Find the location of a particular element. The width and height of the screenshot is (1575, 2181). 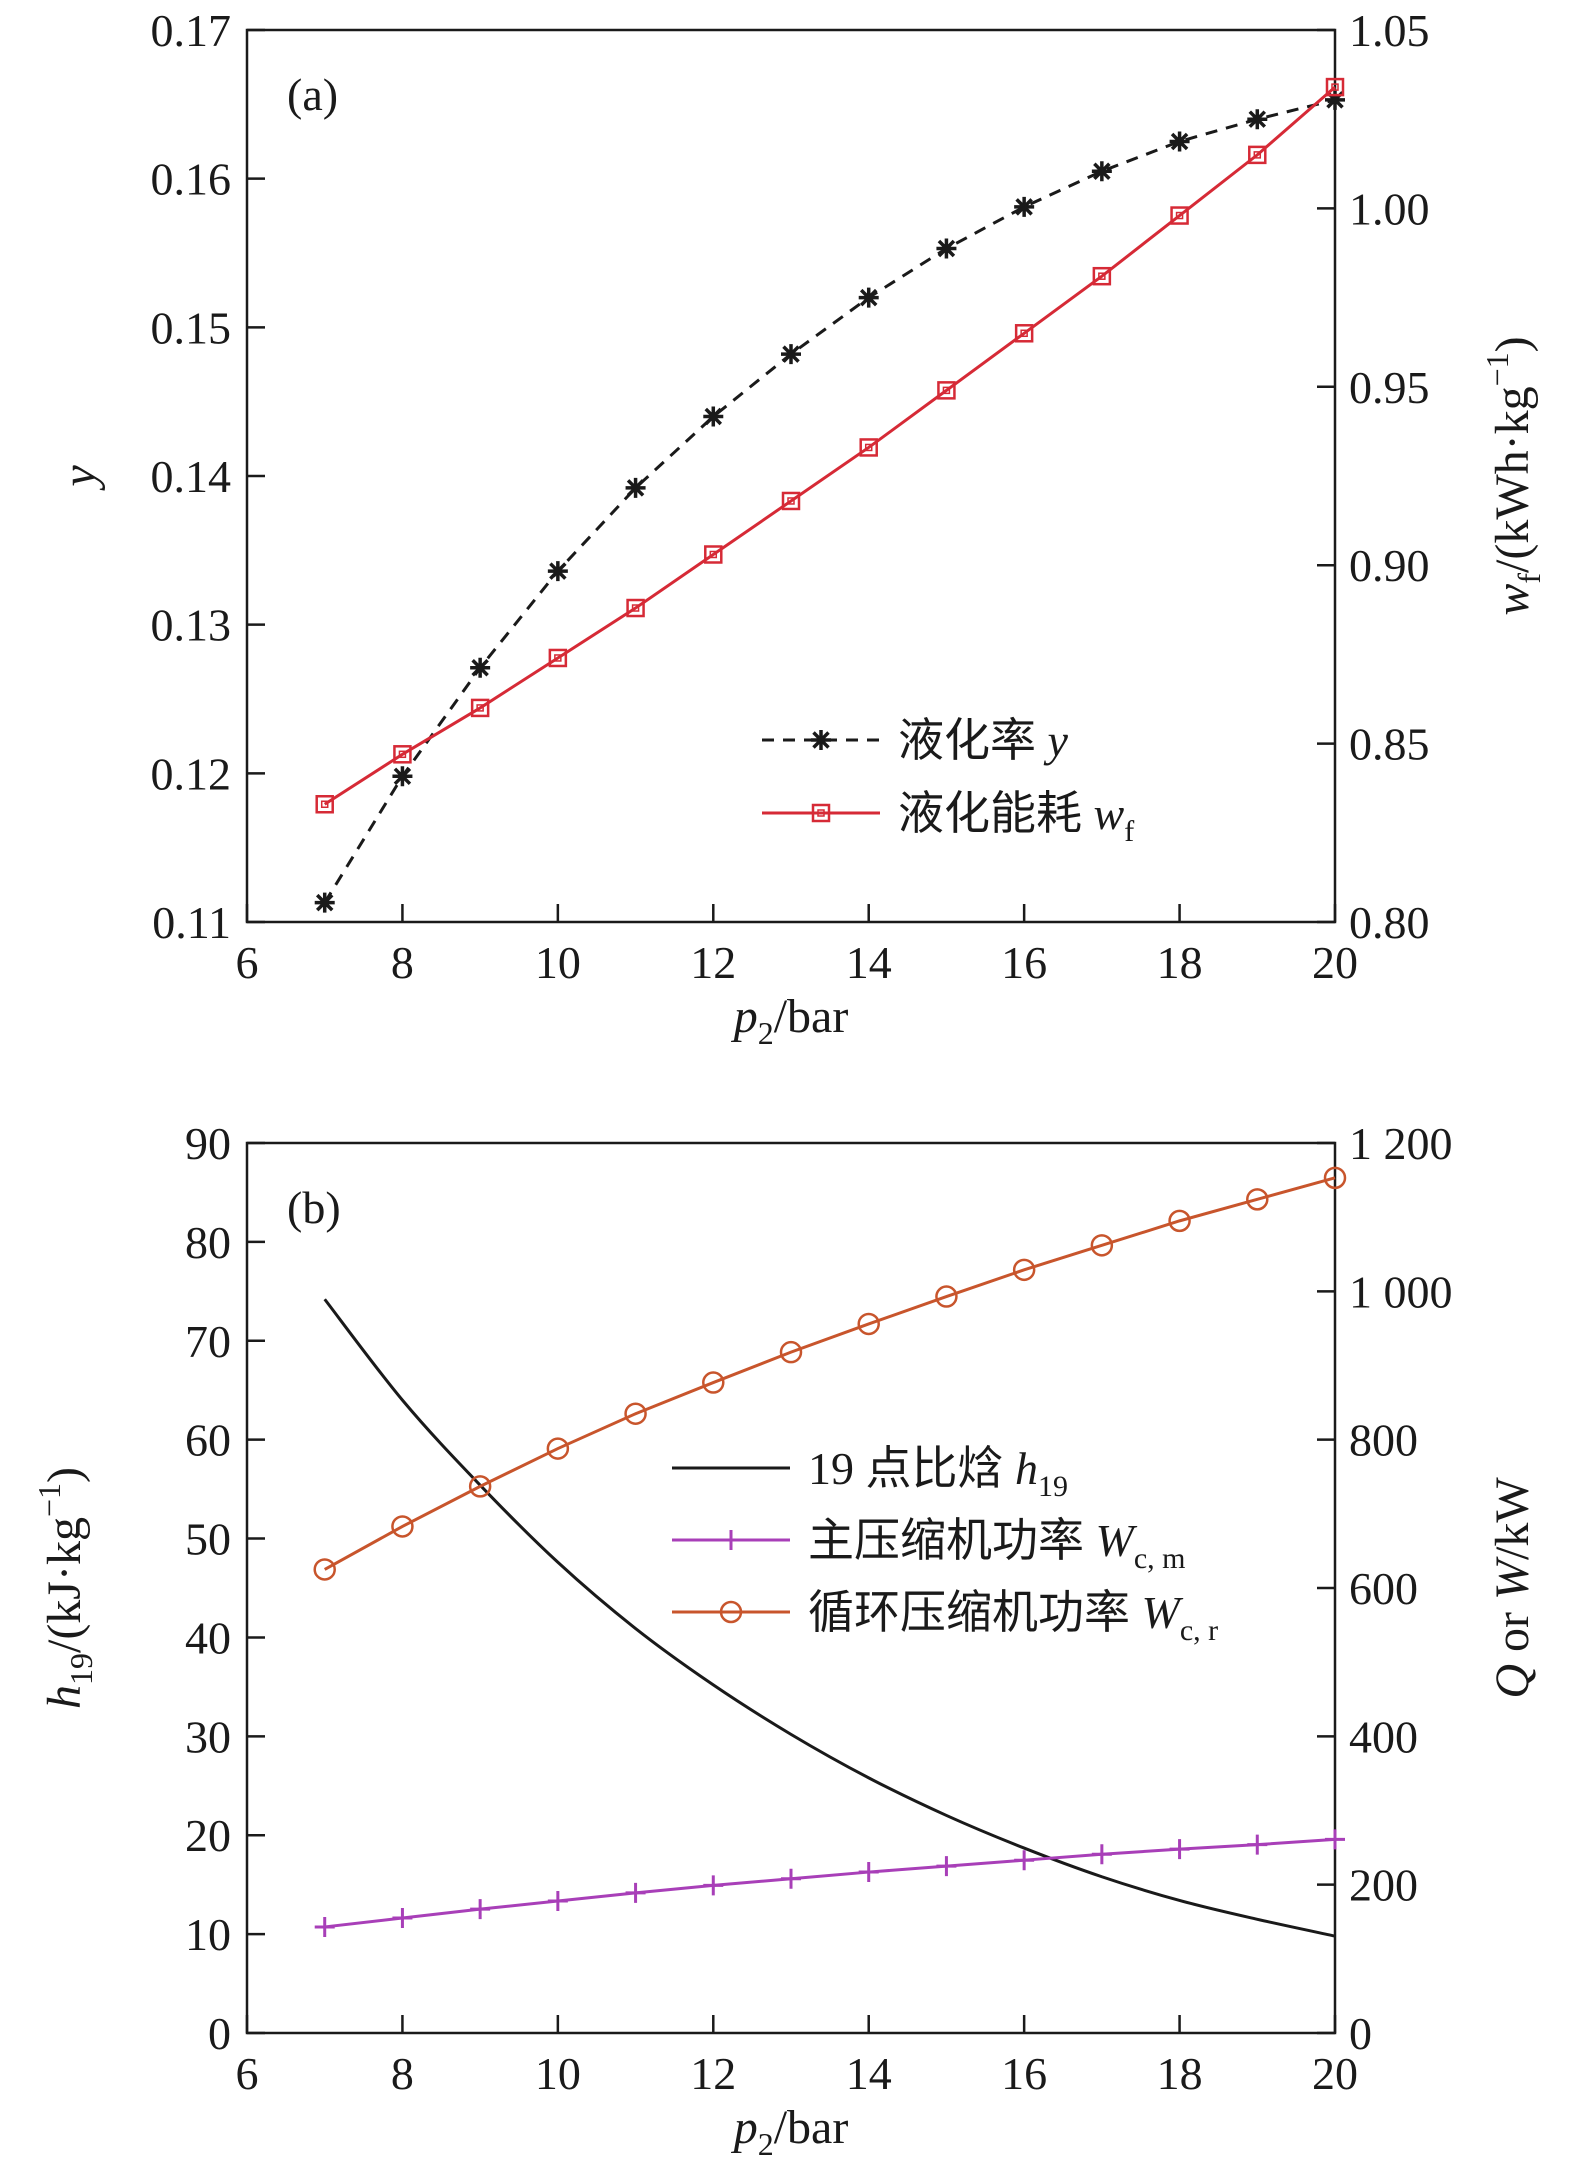

y-left-axis-label: y is located at coordinates (79, 478).